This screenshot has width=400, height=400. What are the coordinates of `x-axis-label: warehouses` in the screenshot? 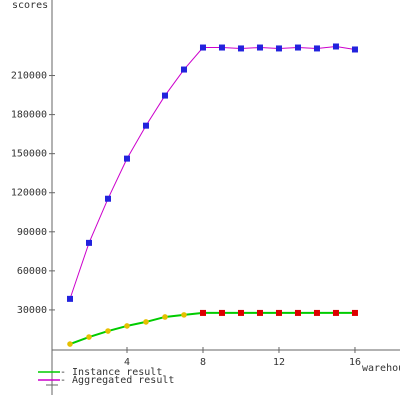 It's located at (381, 368).